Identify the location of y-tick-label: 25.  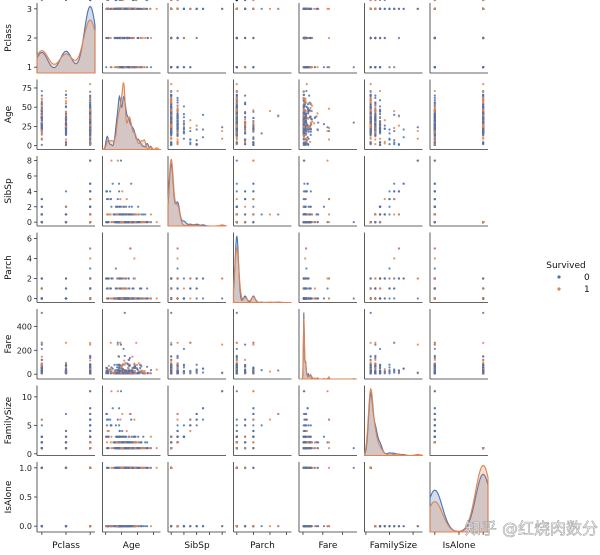
(27, 126).